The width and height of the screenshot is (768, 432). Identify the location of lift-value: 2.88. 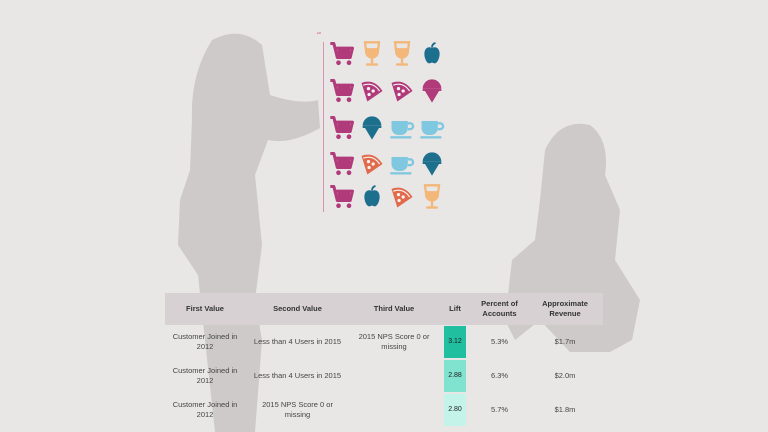
(455, 376).